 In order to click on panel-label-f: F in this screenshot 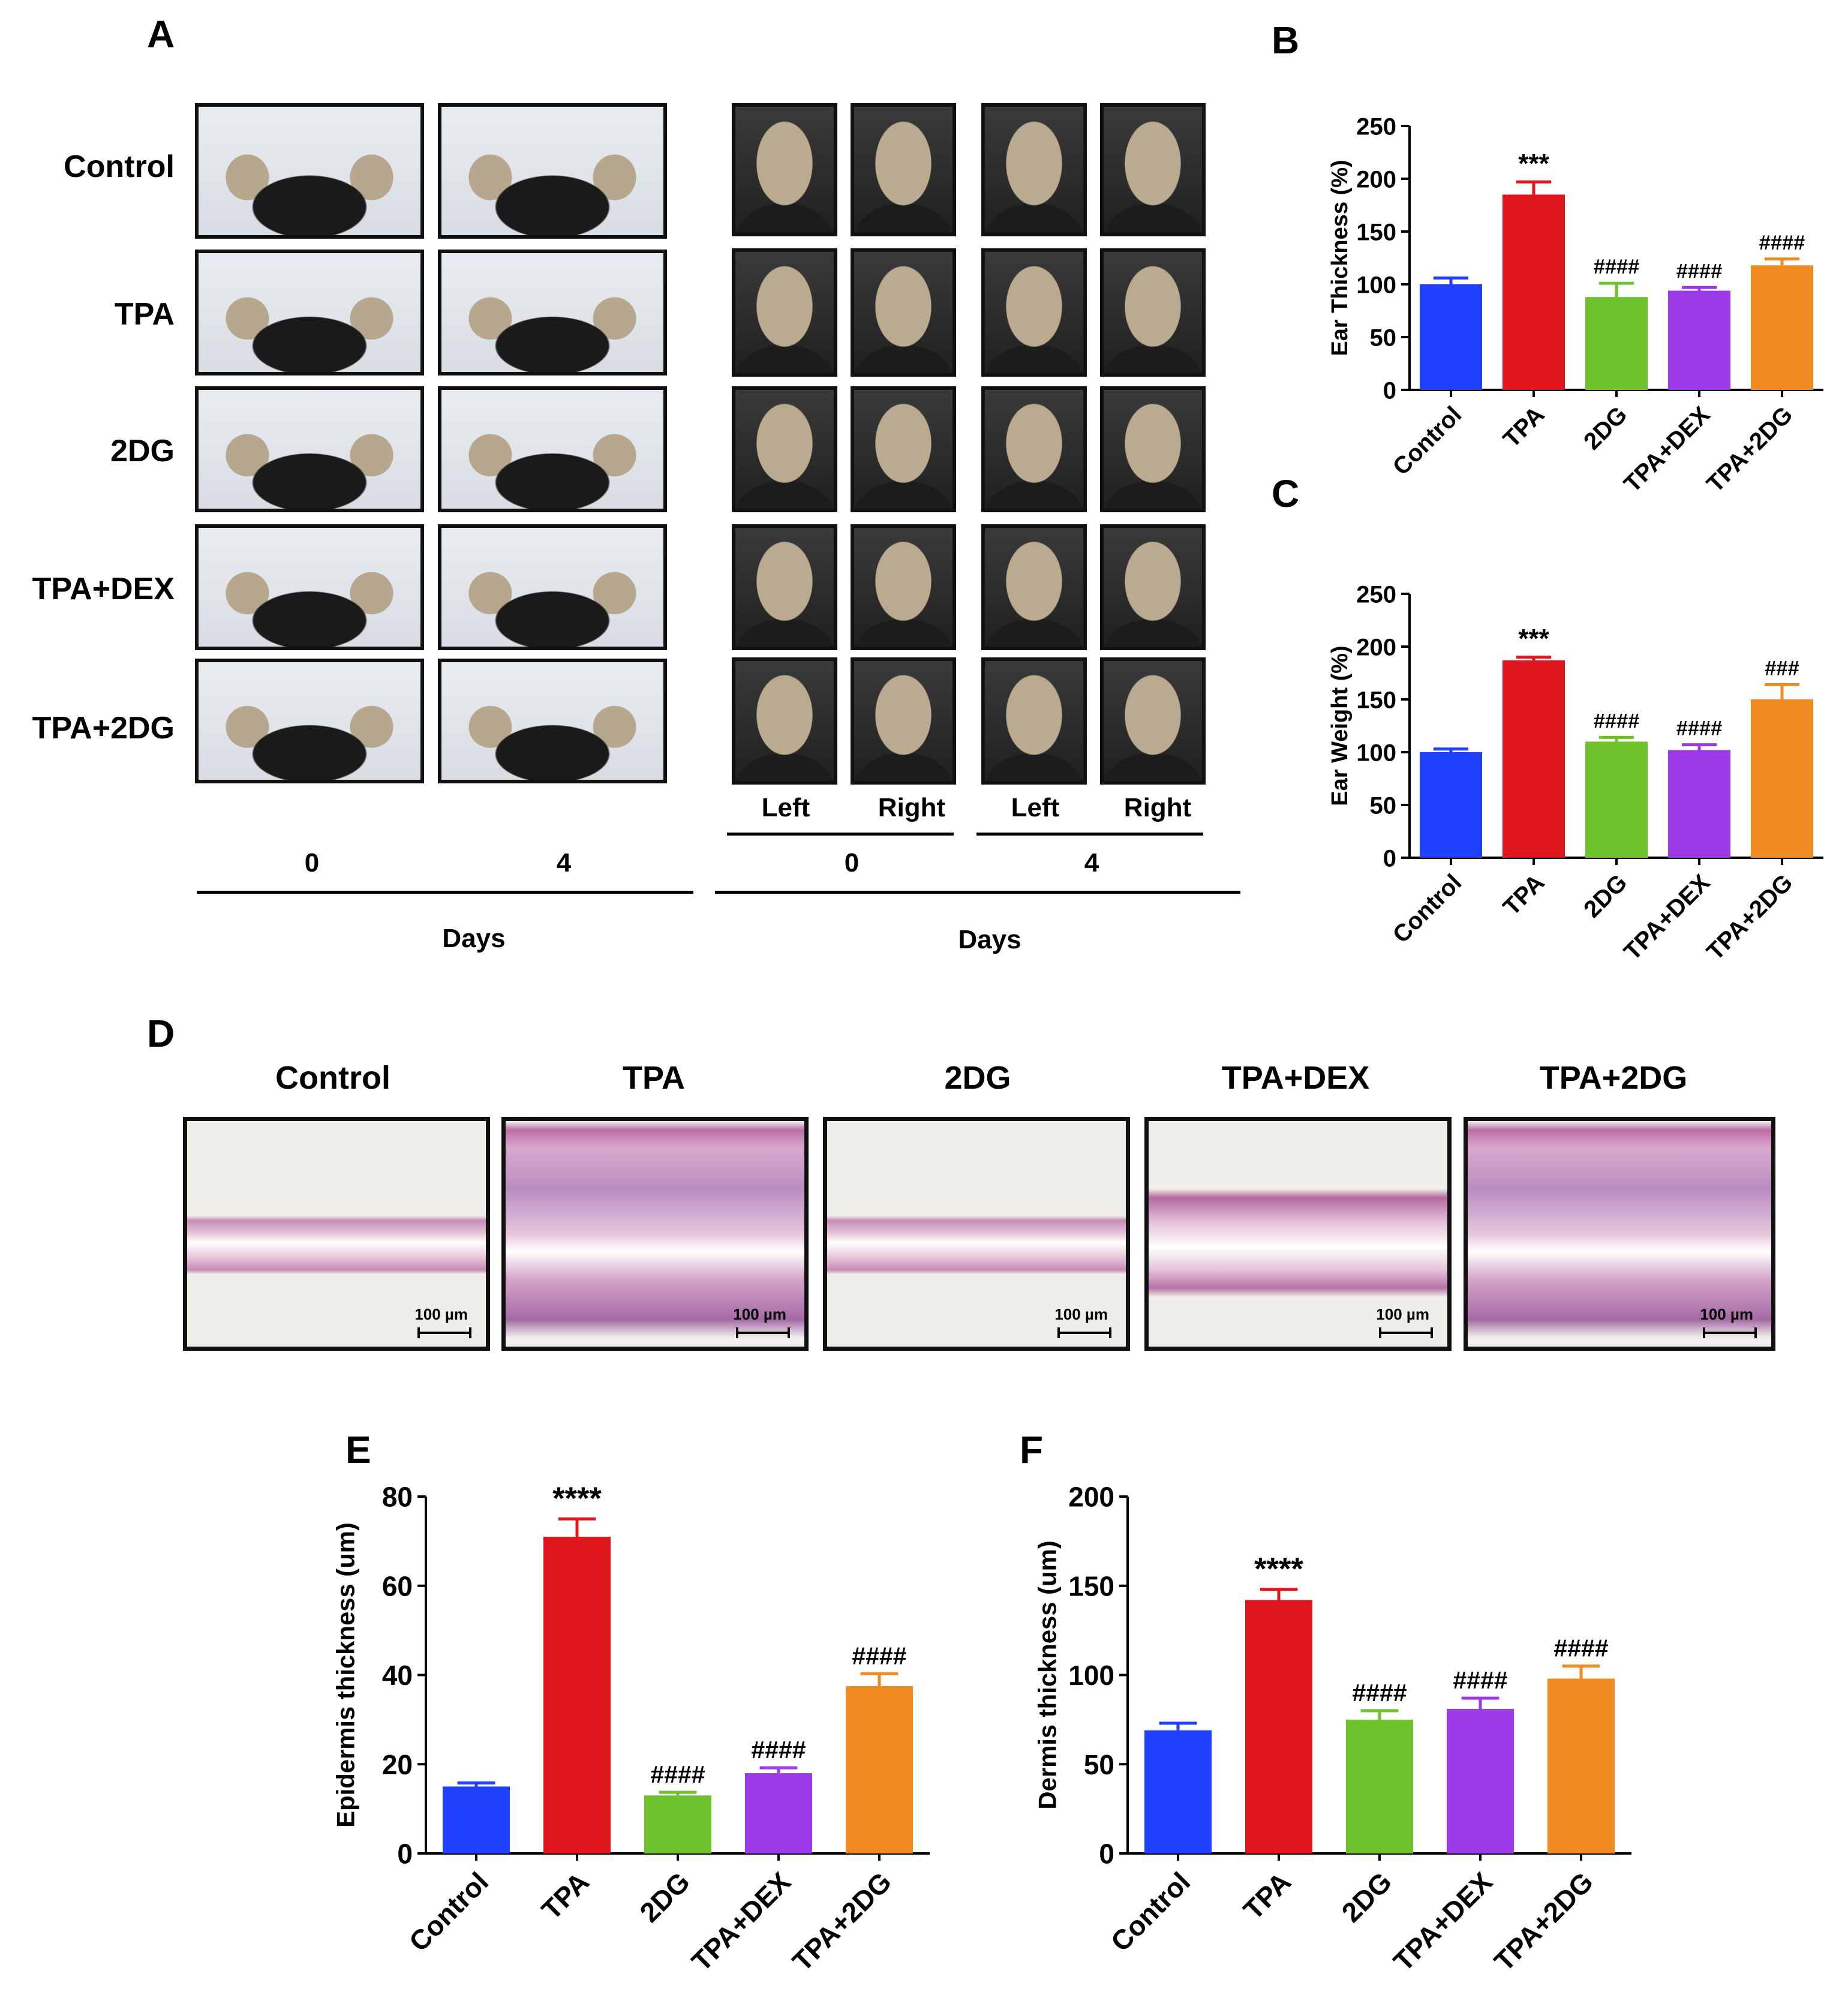, I will do `click(1032, 1449)`.